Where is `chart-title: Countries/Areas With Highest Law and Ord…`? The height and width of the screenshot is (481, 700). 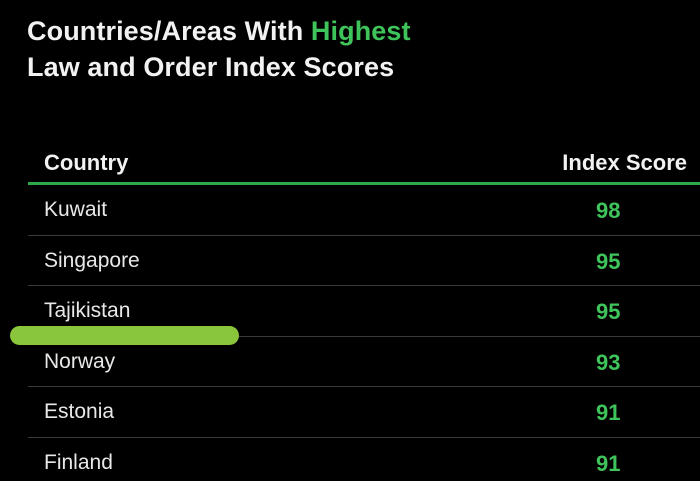 chart-title: Countries/Areas With Highest Law and Ord… is located at coordinates (219, 49).